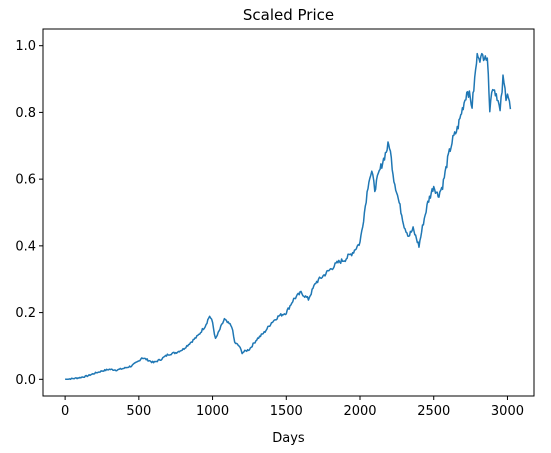  I want to click on y-axis: 0.0 0.2 0.4 0.6 0.8 1.0, so click(29, 213).